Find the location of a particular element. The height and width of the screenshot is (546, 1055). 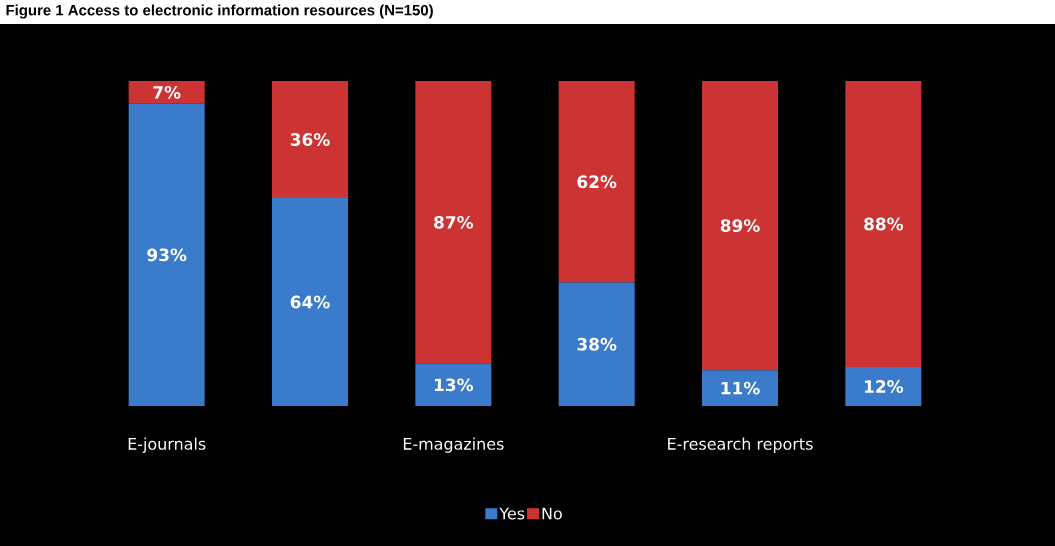

data-label: 87% is located at coordinates (454, 222).